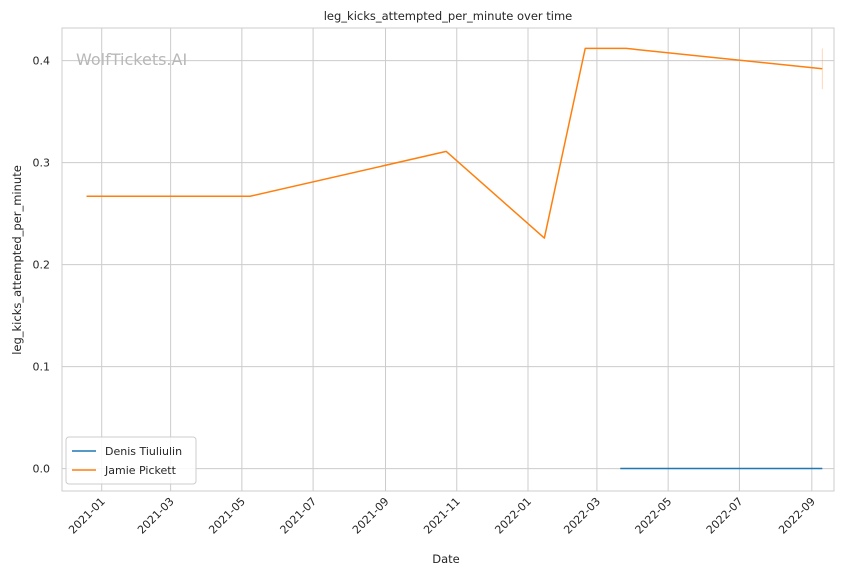 The image size is (844, 579). Describe the element at coordinates (143, 451) in the screenshot. I see `legend-label-denis-tiuliulin: Denis Tiuliulin` at that location.